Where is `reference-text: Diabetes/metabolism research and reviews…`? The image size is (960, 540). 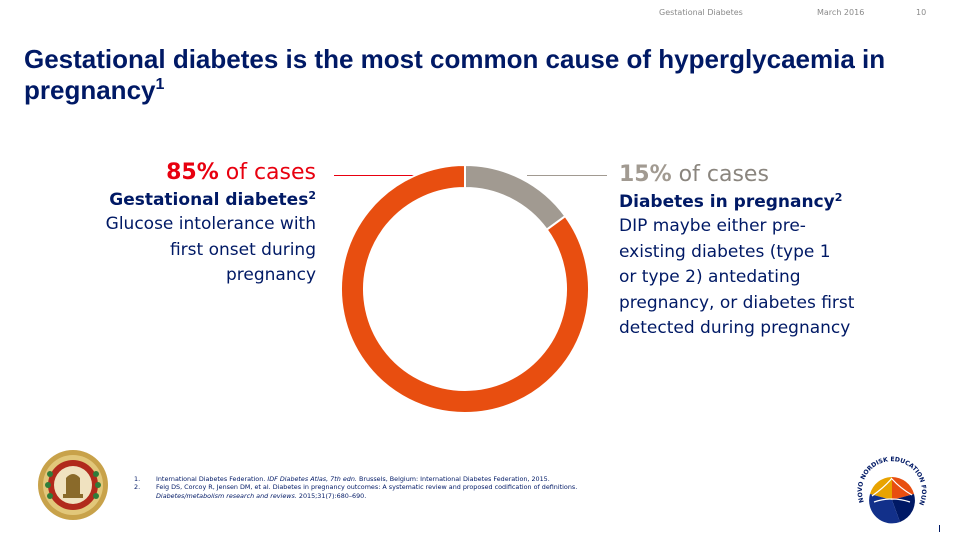 reference-text: Diabetes/metabolism research and reviews… is located at coordinates (261, 496).